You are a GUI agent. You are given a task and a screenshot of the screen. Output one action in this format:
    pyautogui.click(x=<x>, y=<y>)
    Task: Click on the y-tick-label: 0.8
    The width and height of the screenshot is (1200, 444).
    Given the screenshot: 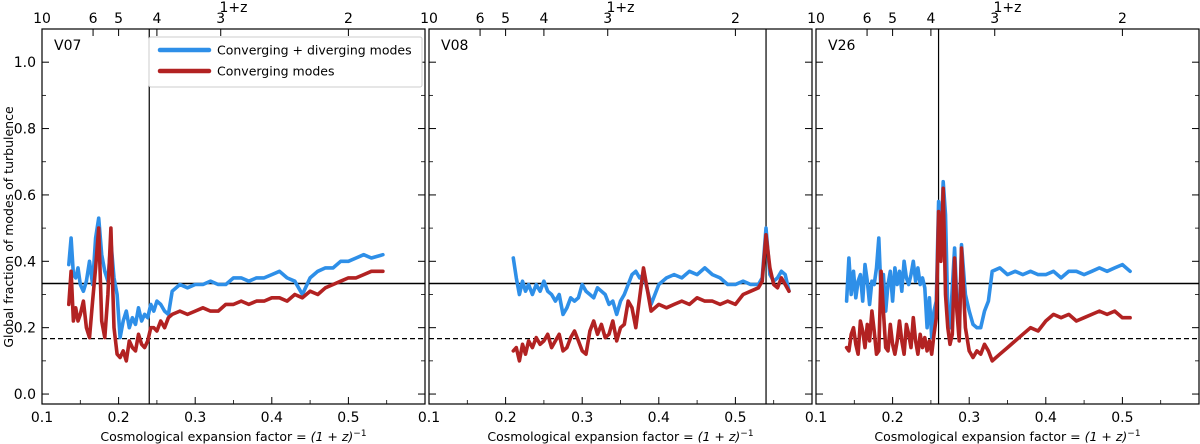 What is the action you would take?
    pyautogui.click(x=25, y=130)
    